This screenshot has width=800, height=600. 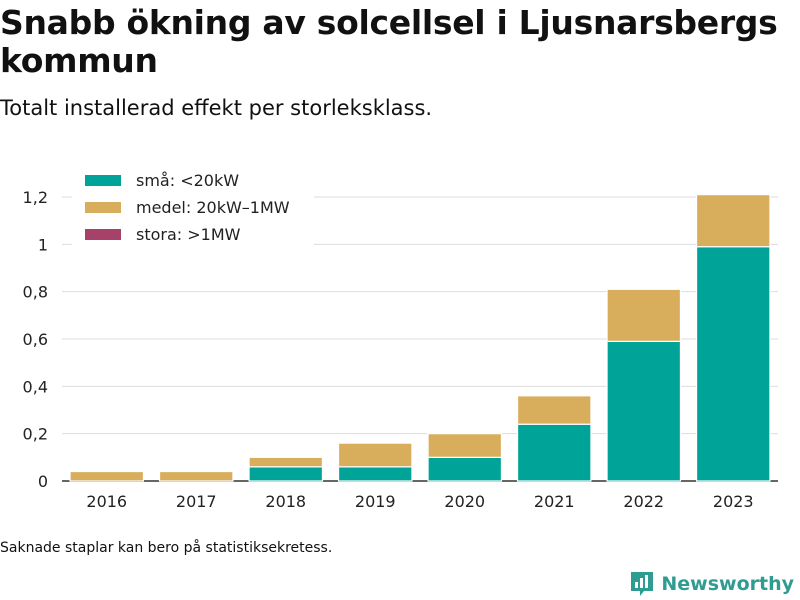 I want to click on x-tick-label: 2022, so click(x=643, y=501).